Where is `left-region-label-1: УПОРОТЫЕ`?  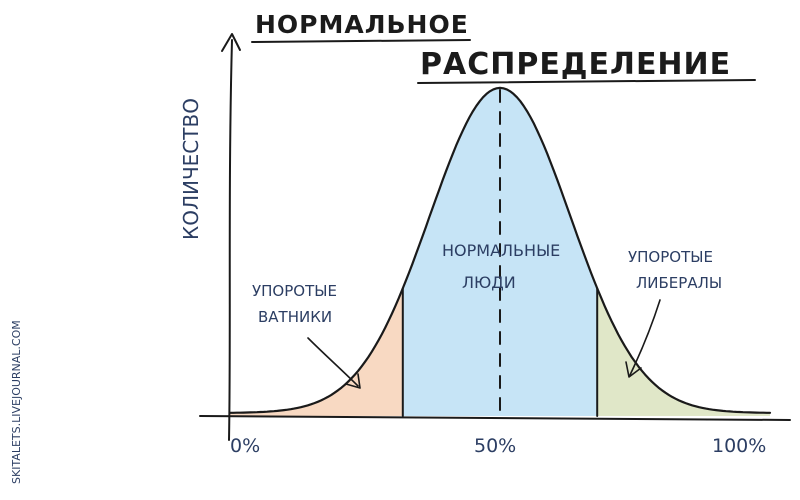 left-region-label-1: УПОРОТЫЕ is located at coordinates (294, 291).